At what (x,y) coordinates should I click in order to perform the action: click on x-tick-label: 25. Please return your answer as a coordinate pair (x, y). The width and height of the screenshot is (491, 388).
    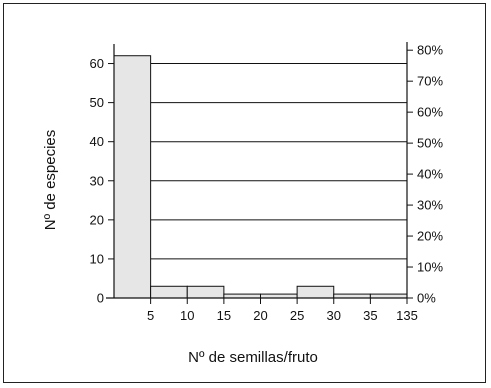
    Looking at the image, I should click on (297, 315).